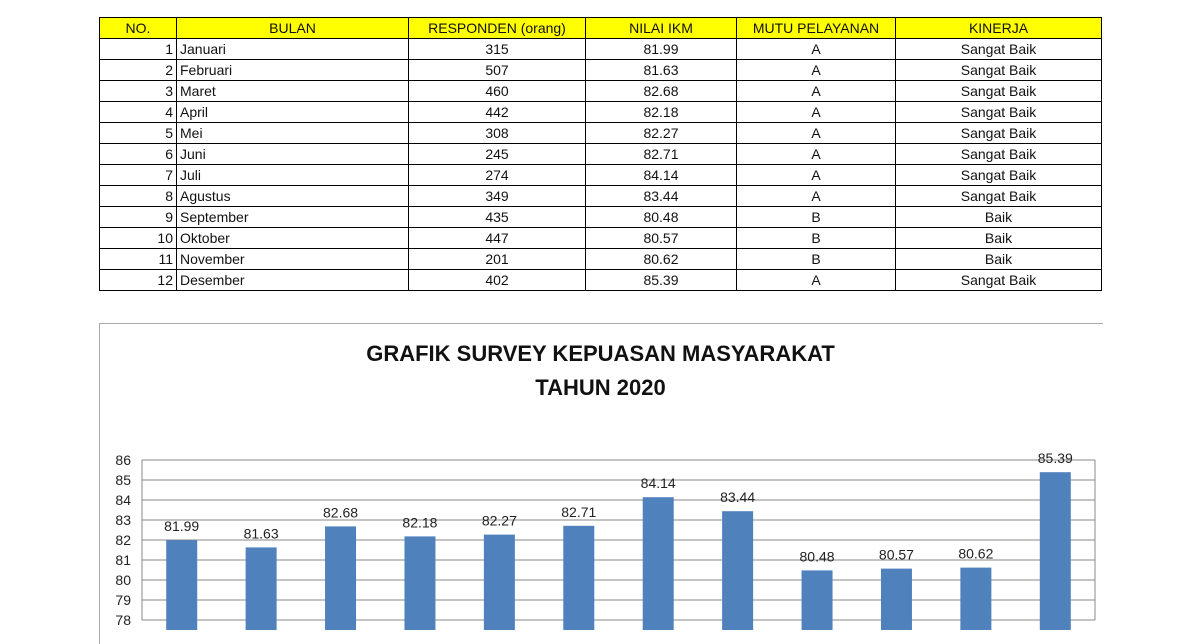  What do you see at coordinates (138, 28) in the screenshot?
I see `header-no: NO.` at bounding box center [138, 28].